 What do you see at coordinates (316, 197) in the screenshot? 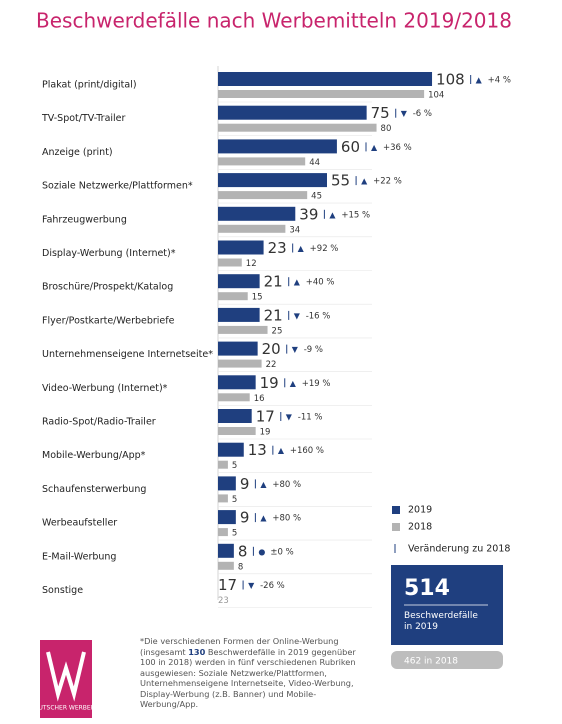
I see `value-label-2018: 45` at bounding box center [316, 197].